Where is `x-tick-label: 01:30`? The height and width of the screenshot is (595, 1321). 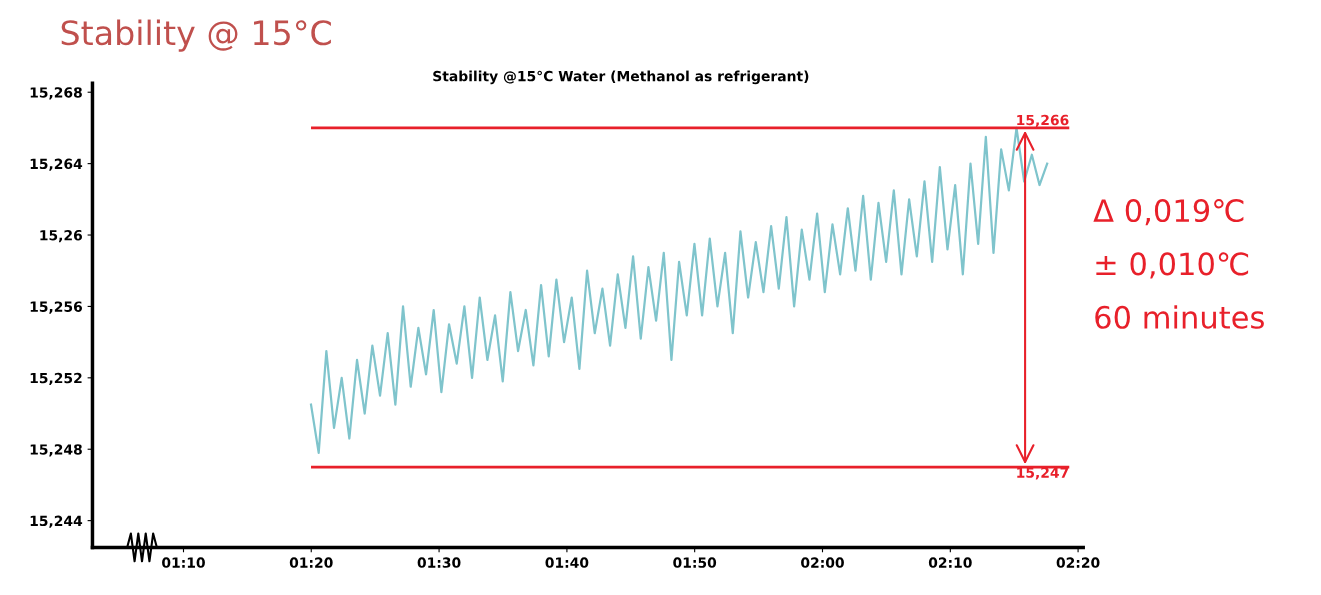
x-tick-label: 01:30 is located at coordinates (439, 562).